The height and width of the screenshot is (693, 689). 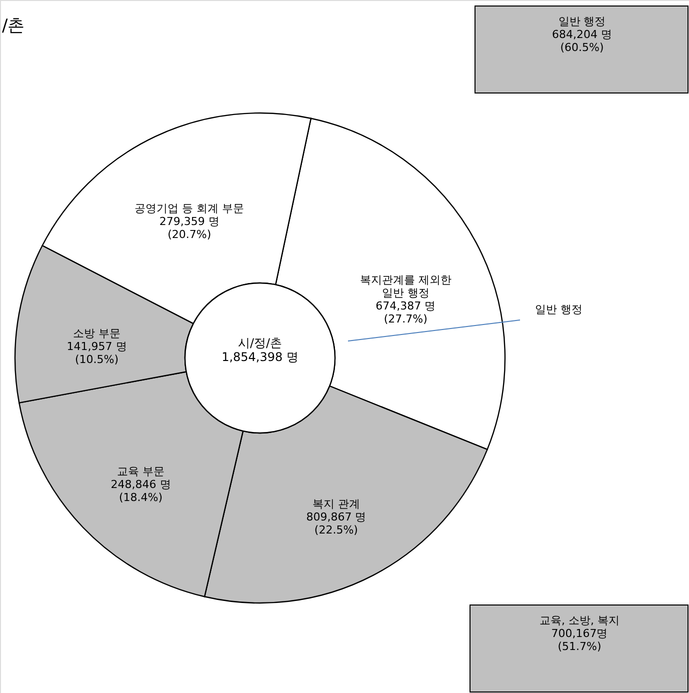 What do you see at coordinates (406, 312) in the screenshot?
I see `data-label: 674,387 명 (27.7%)` at bounding box center [406, 312].